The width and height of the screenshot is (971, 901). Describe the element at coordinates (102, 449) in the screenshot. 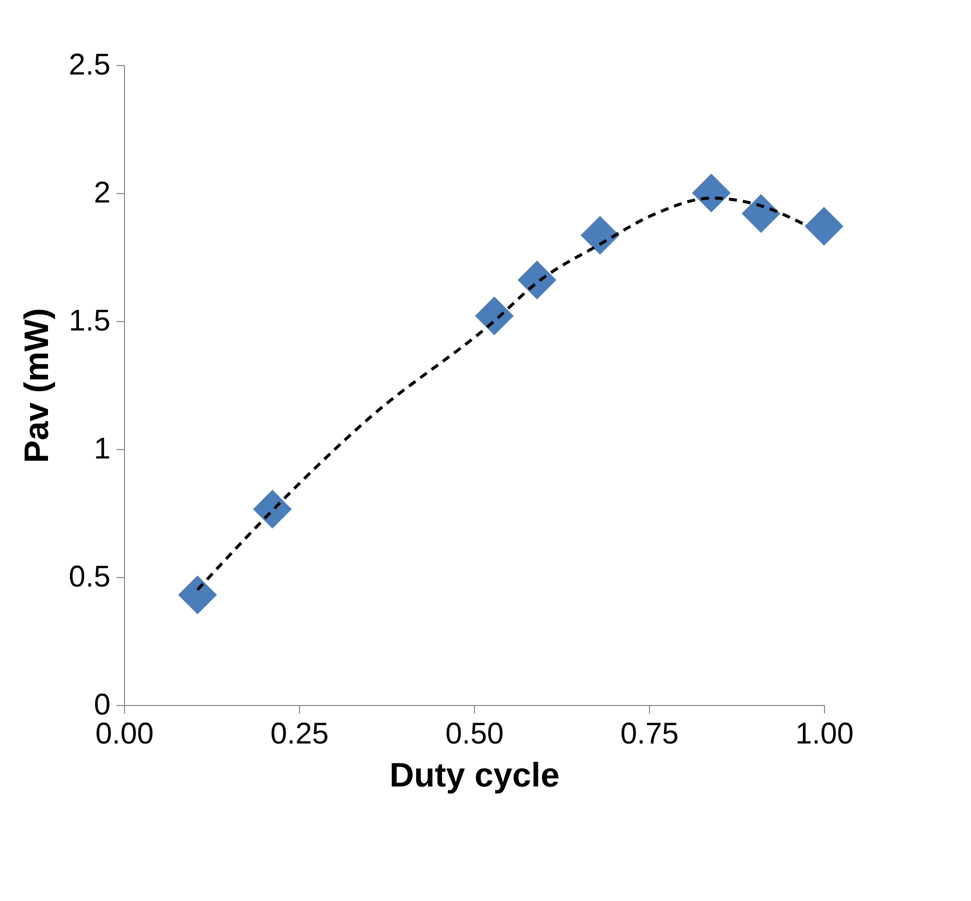

I see `y-tick-label: 1` at that location.